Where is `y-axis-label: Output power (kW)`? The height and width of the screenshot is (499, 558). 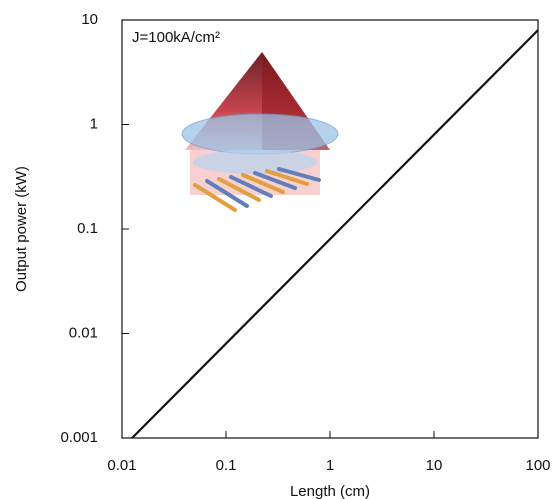
y-axis-label: Output power (kW) is located at coordinates (21, 229).